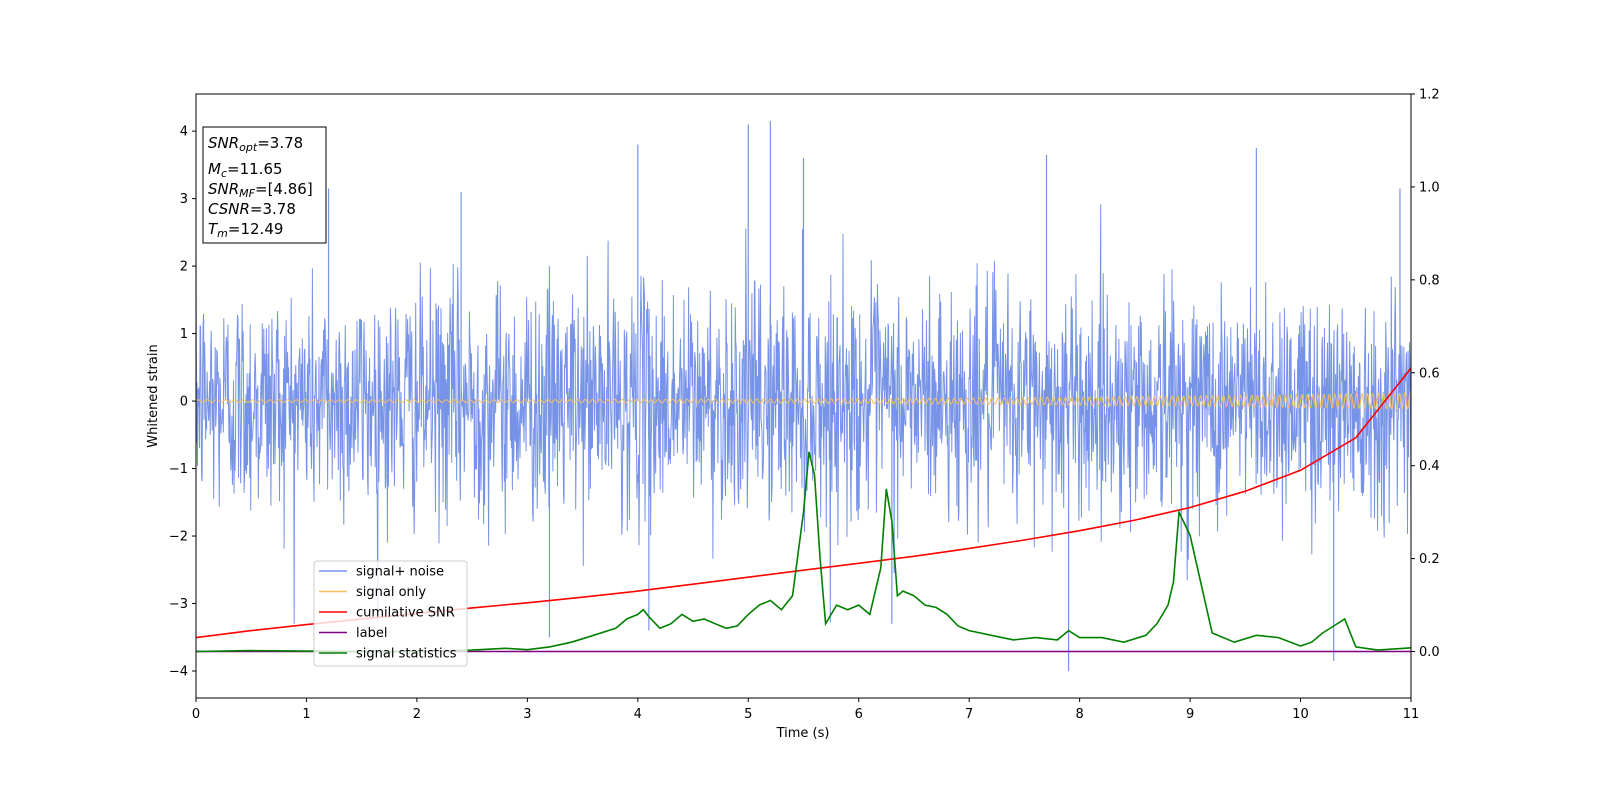  Describe the element at coordinates (1190, 714) in the screenshot. I see `x-tick-label: 9` at that location.